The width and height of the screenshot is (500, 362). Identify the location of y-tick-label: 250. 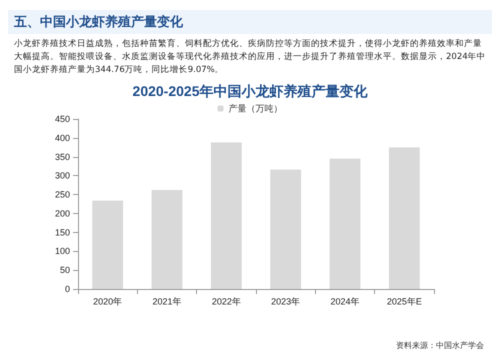
(62, 195).